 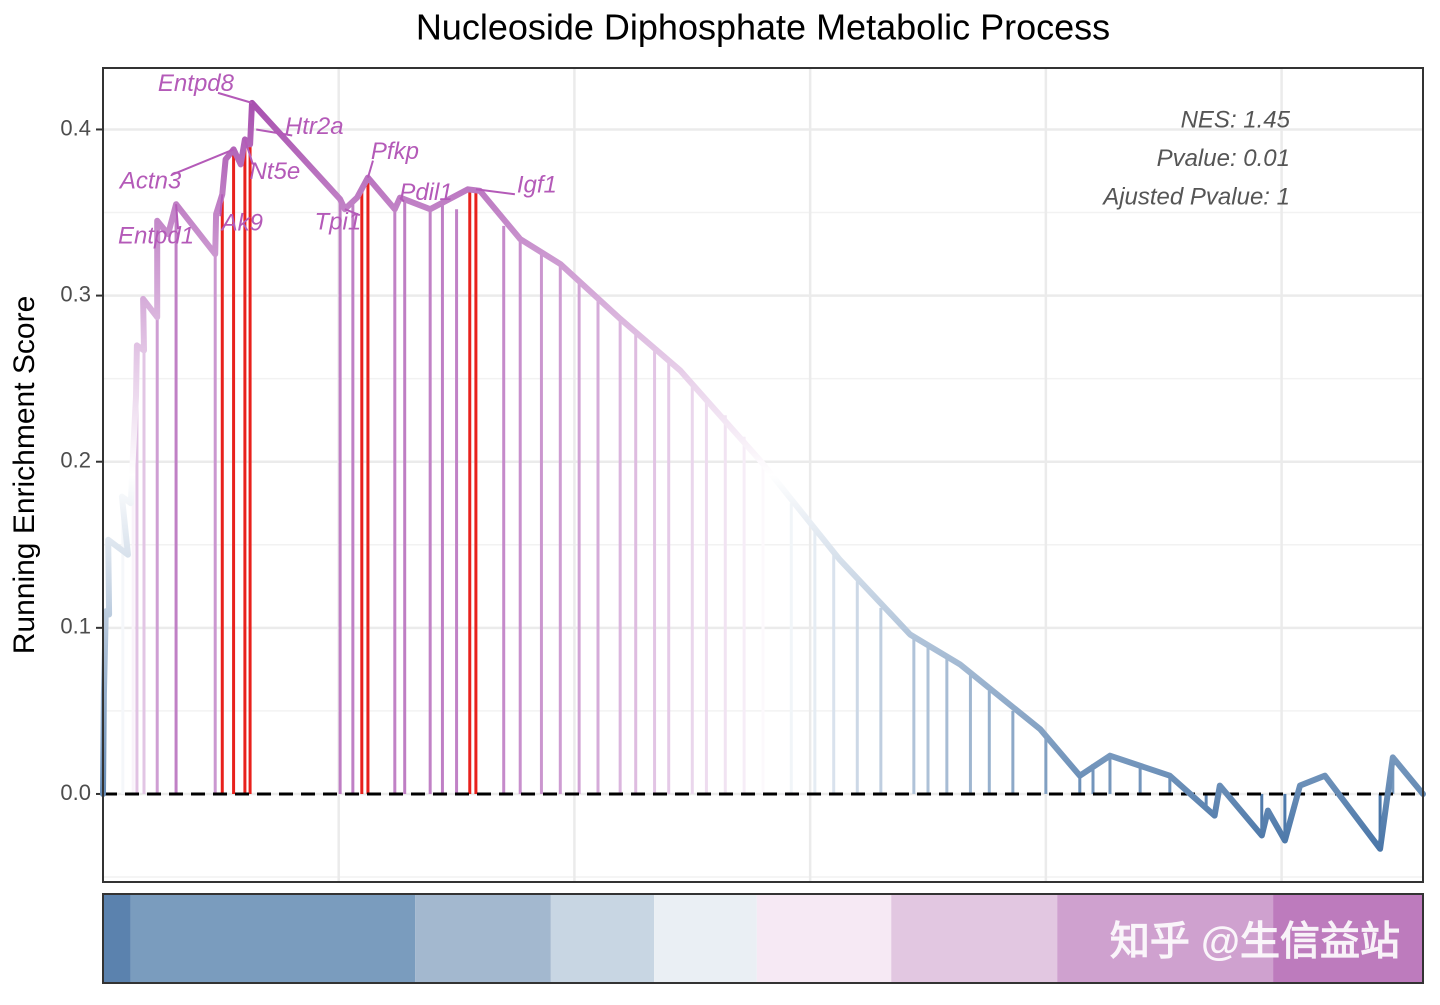 I want to click on stat-text: Pvalue: 0.01, so click(x=1223, y=158).